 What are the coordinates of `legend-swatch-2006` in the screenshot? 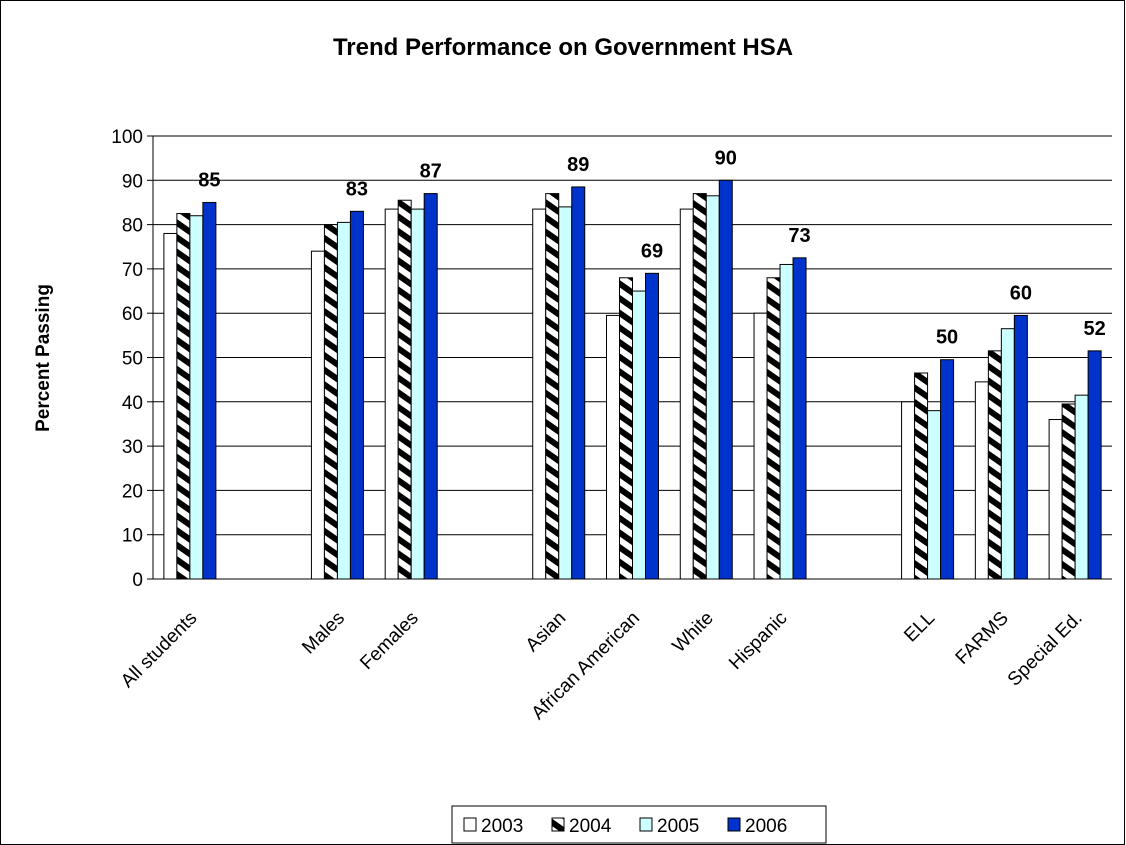 It's located at (734, 824).